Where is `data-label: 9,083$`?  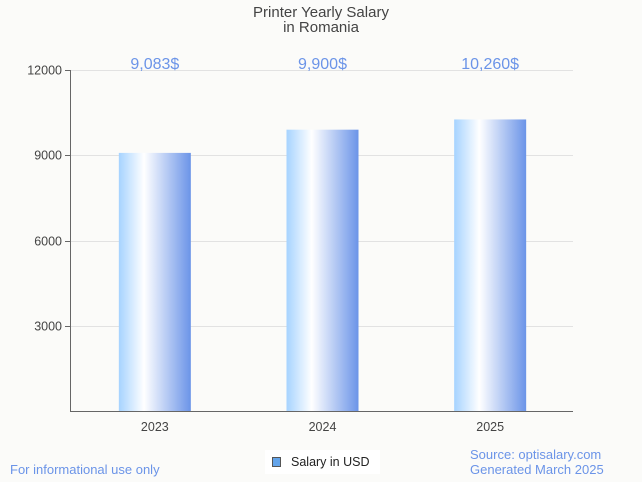 data-label: 9,083$ is located at coordinates (154, 64).